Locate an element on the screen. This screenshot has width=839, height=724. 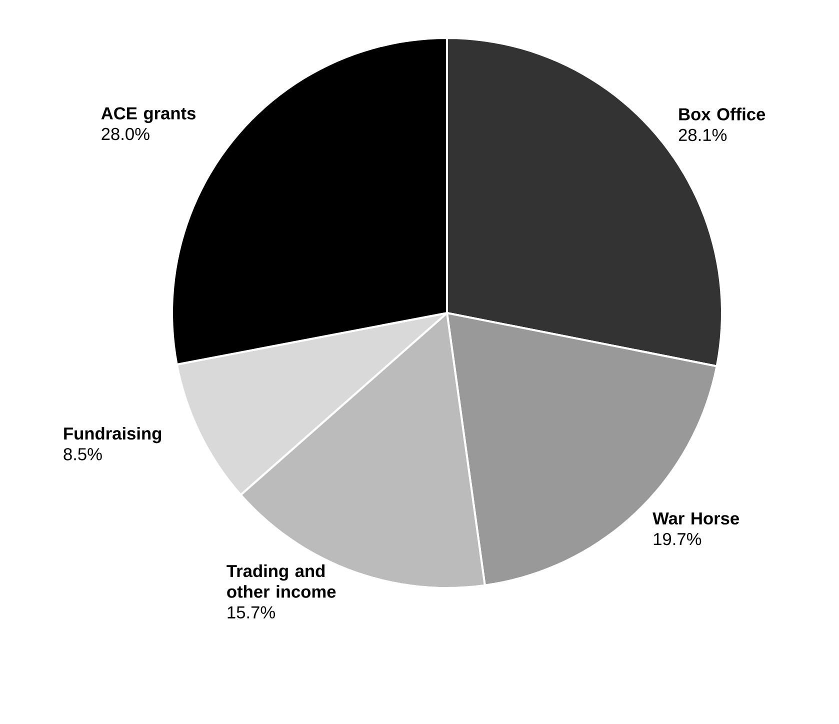
slice-label: Trading and other income is located at coordinates (281, 581).